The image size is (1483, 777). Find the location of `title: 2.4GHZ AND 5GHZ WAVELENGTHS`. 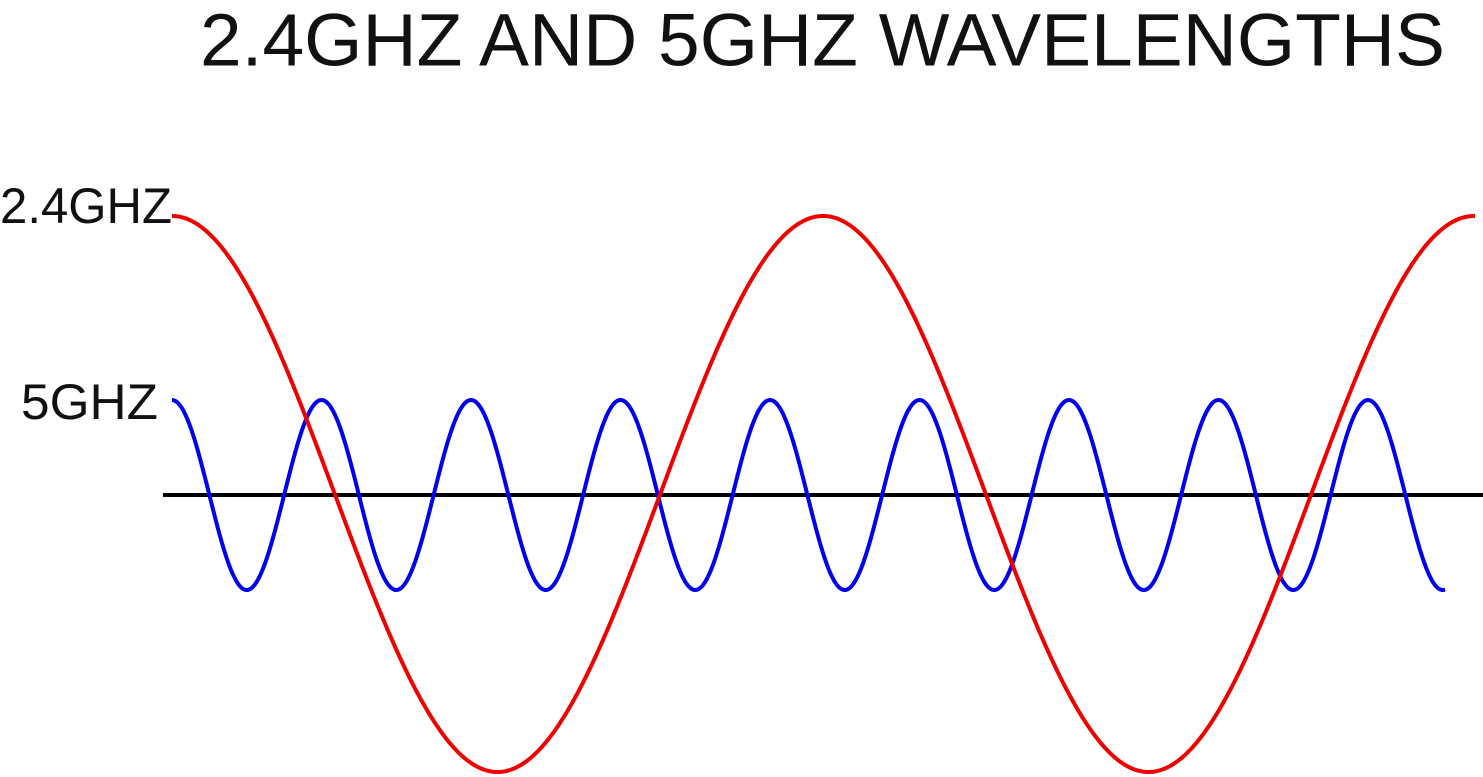

title: 2.4GHZ AND 5GHZ WAVELENGTHS is located at coordinates (822, 41).